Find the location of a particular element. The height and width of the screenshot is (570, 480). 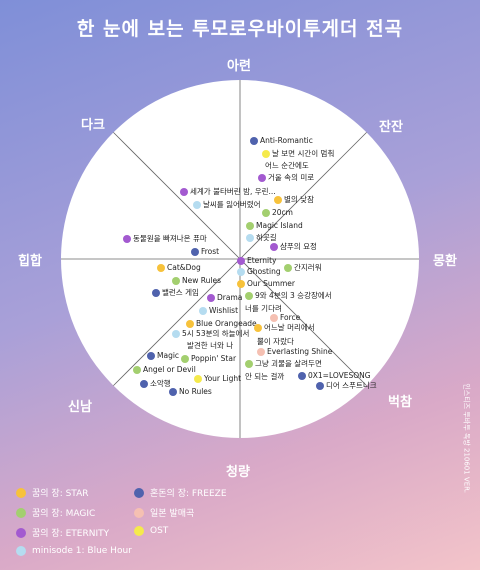

song-item: 간지러워 is located at coordinates (303, 268).